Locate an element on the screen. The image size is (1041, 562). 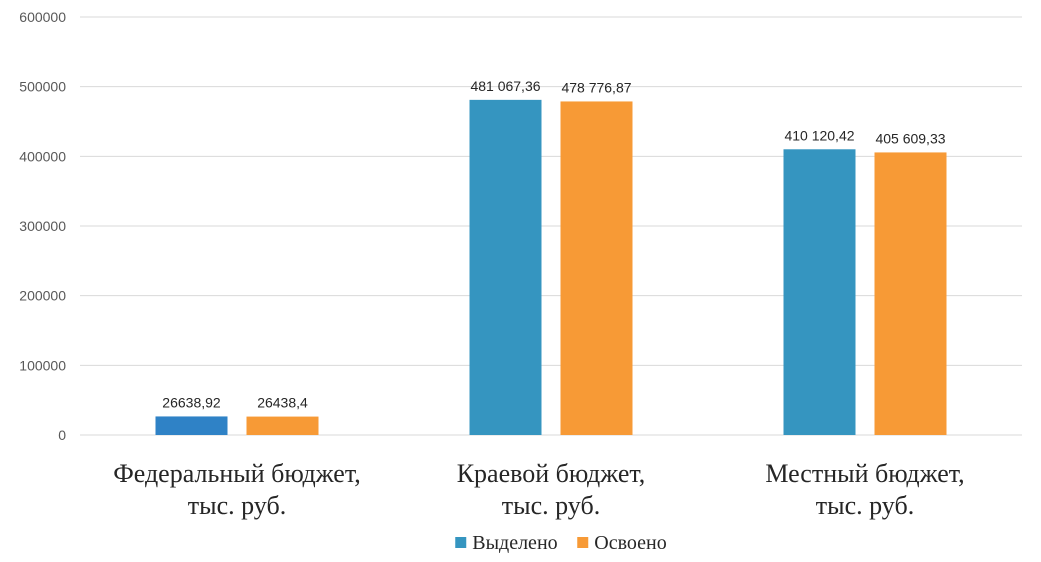
bar-Выделено-1 is located at coordinates (505, 267).